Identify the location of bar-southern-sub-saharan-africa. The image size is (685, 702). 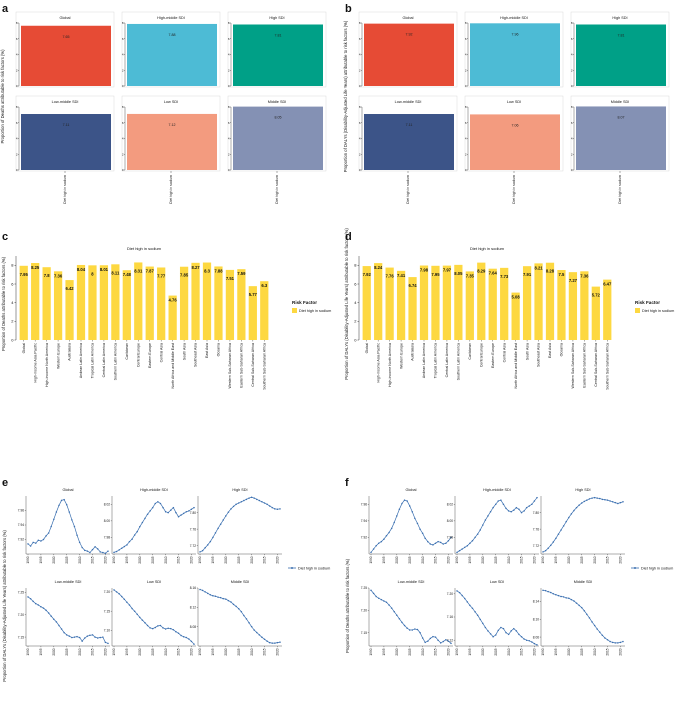
(264, 310).